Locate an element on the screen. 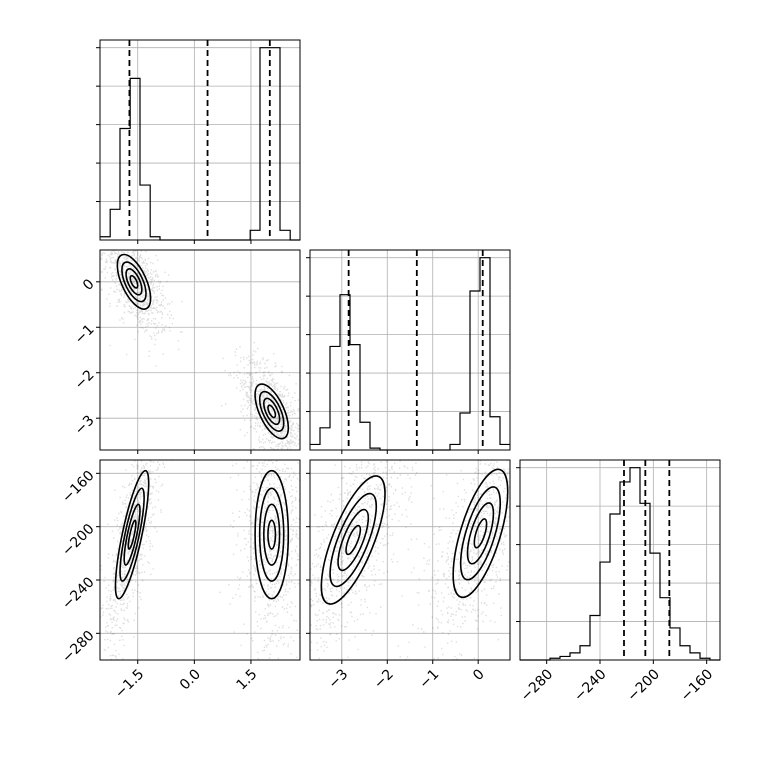 Image resolution: width=760 pixels, height=760 pixels. joint-0-1-frame is located at coordinates (200, 350).